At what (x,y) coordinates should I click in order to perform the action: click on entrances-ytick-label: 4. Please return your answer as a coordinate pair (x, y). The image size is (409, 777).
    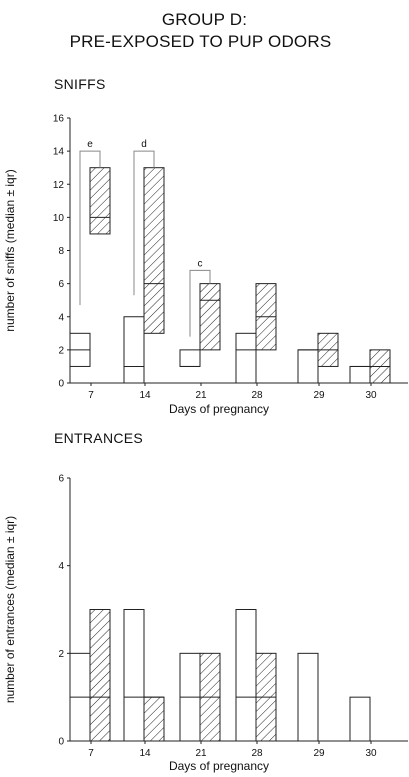
    Looking at the image, I should click on (61, 566).